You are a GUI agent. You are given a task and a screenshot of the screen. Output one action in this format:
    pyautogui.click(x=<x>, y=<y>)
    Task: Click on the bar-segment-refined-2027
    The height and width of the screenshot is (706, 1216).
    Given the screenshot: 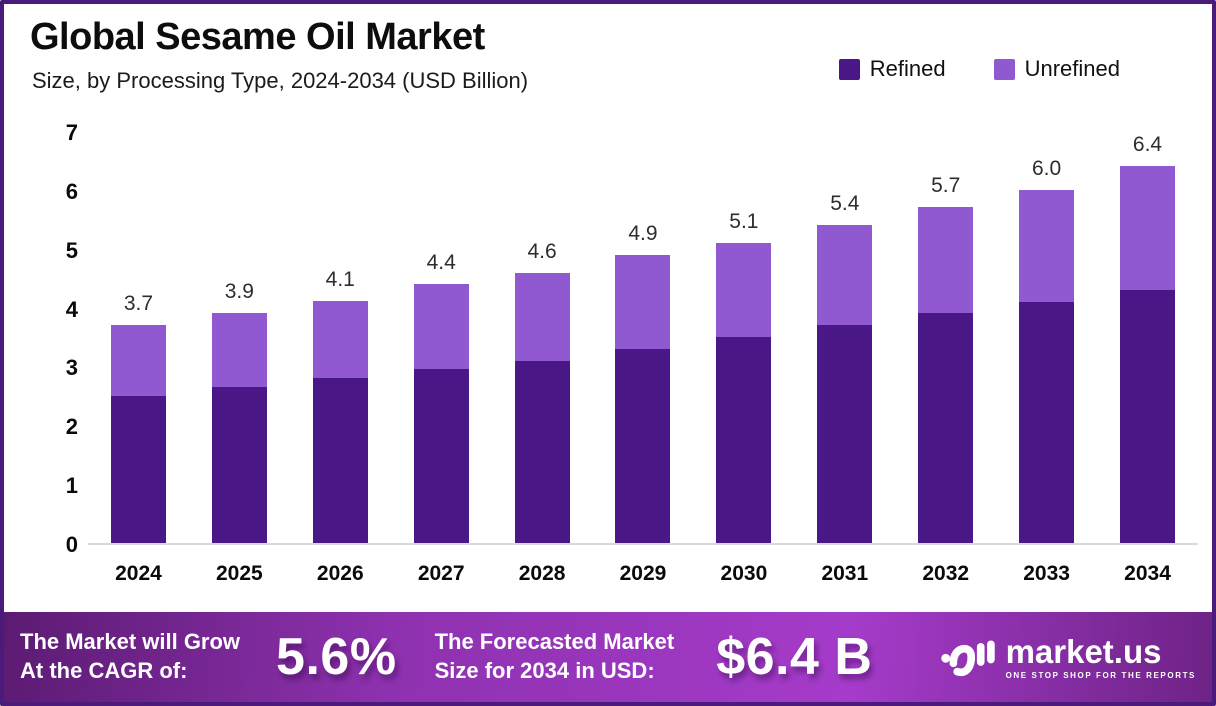 What is the action you would take?
    pyautogui.click(x=441, y=456)
    